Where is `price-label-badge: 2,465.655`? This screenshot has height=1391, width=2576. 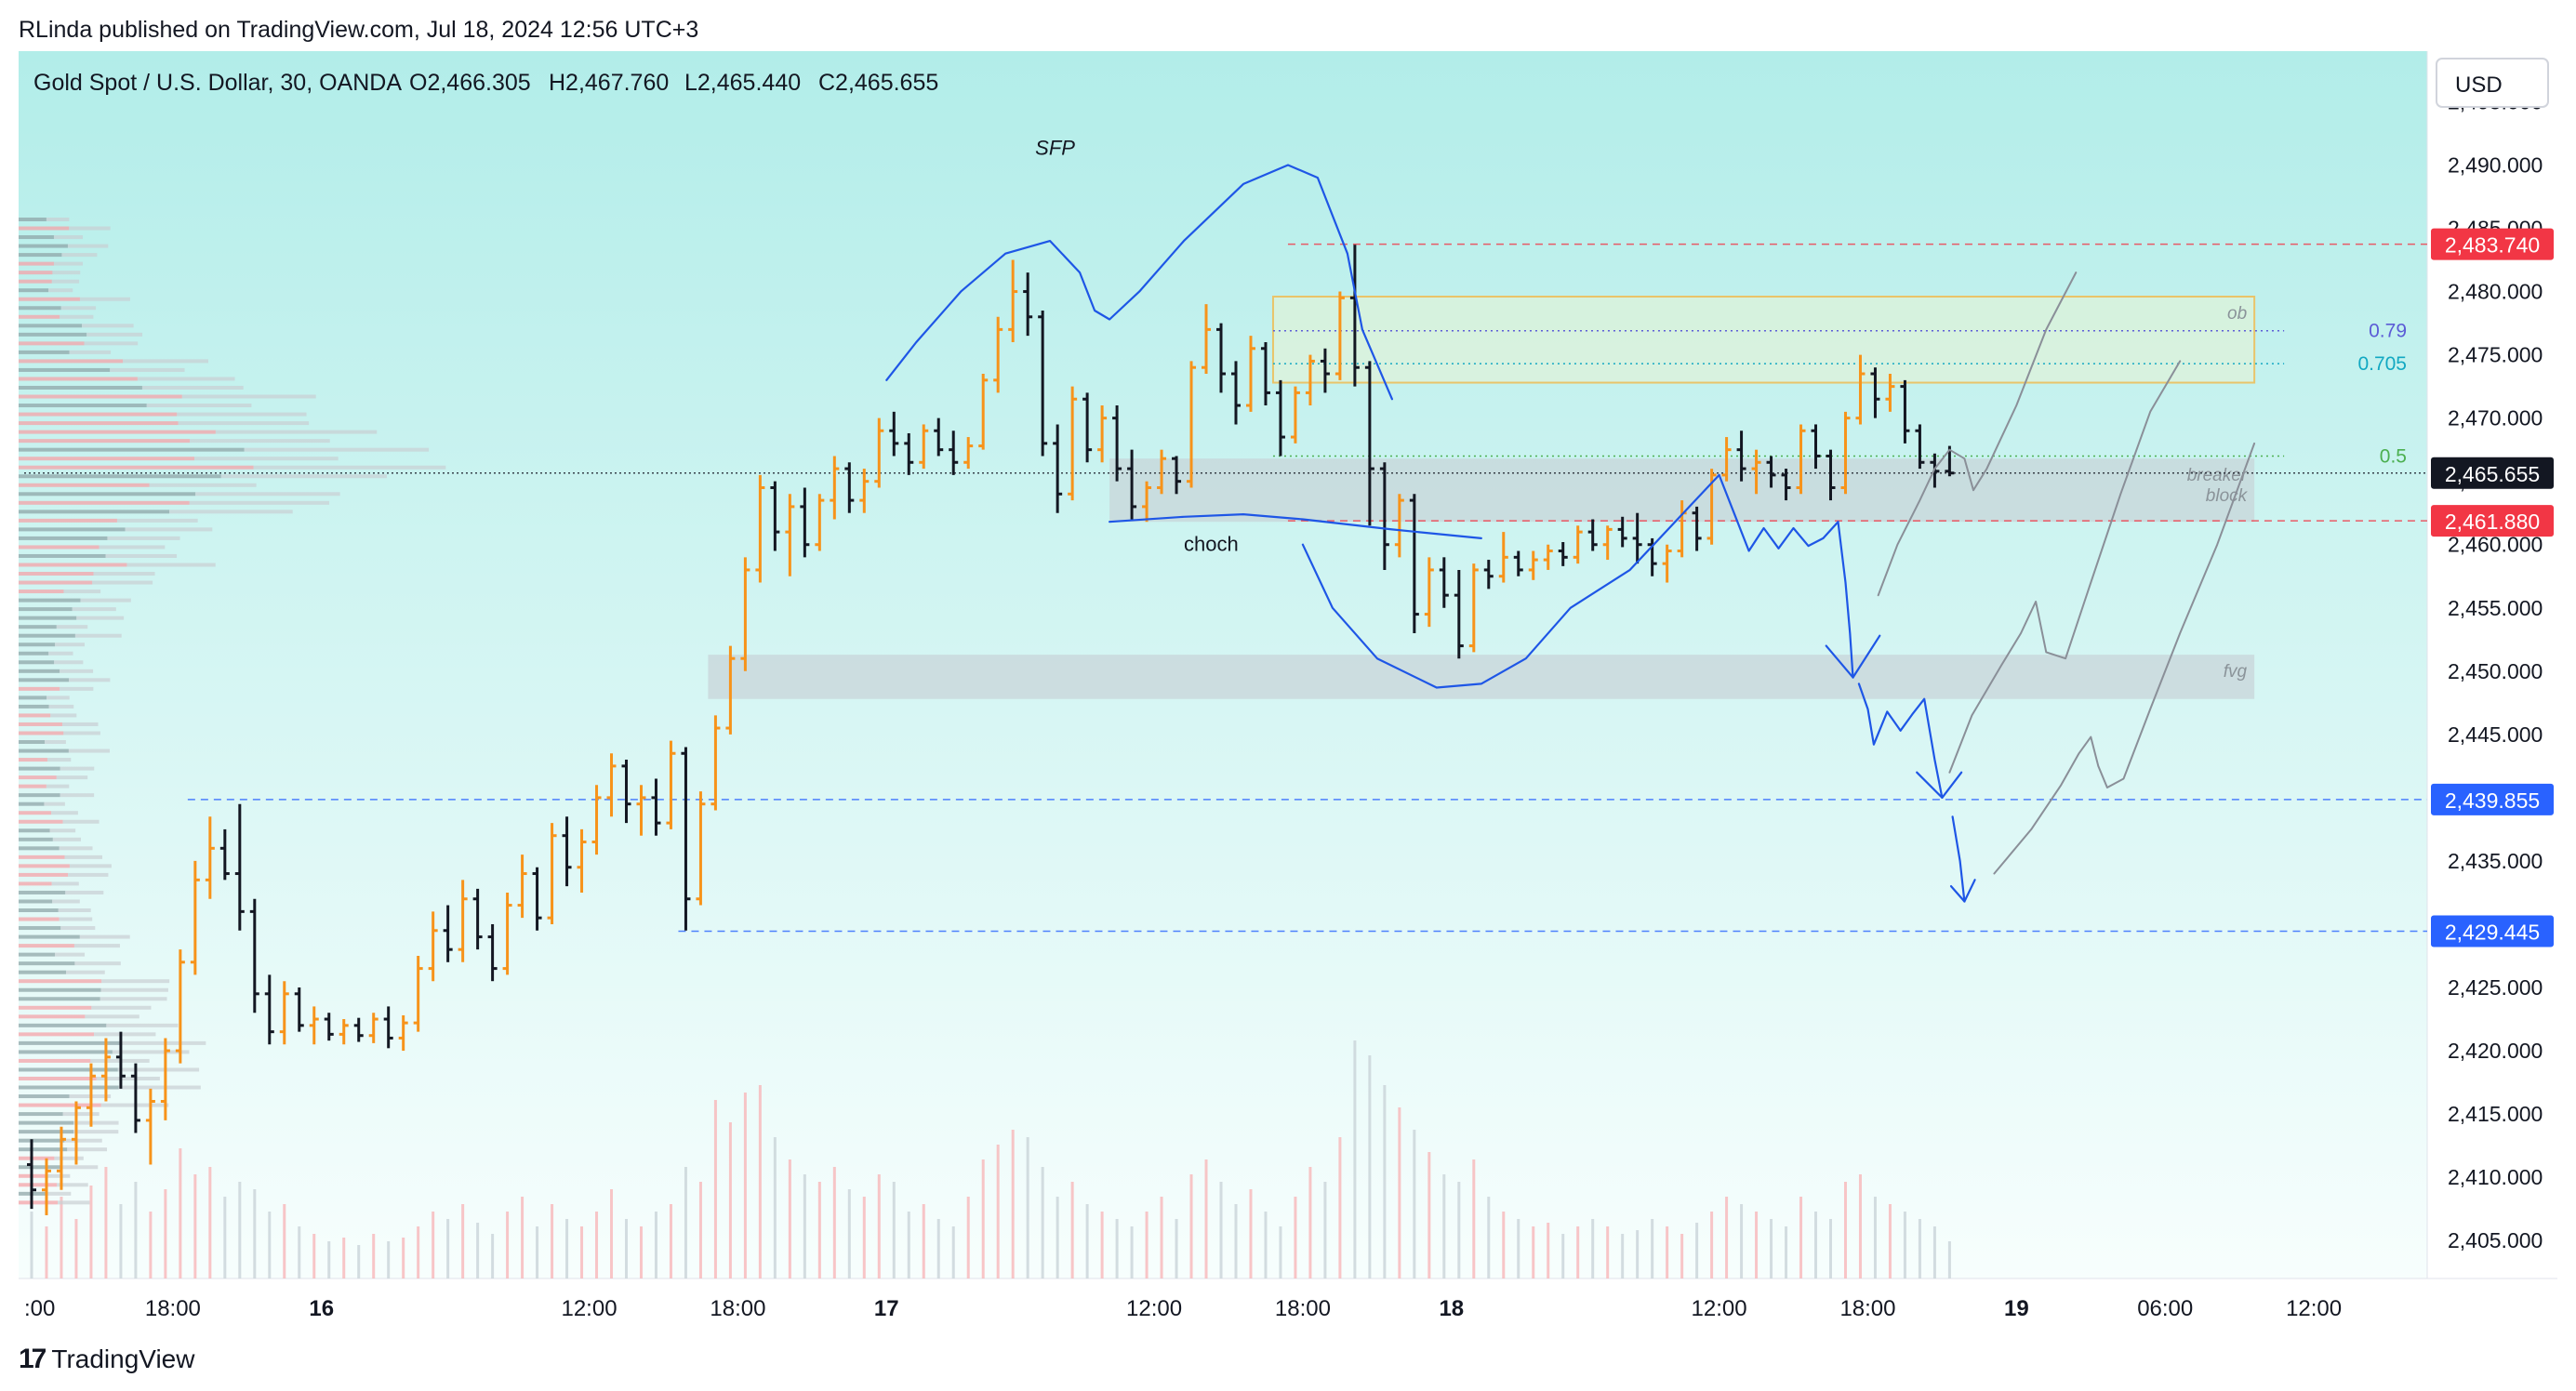 price-label-badge: 2,465.655 is located at coordinates (2492, 473).